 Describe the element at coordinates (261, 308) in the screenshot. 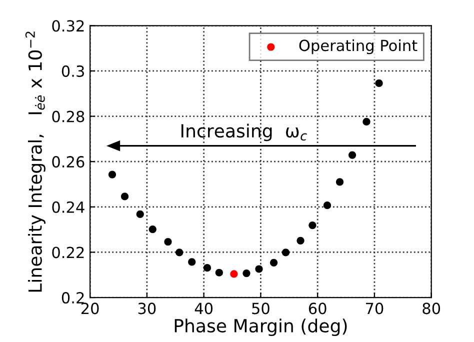

I see `x-tick-label: 50` at that location.